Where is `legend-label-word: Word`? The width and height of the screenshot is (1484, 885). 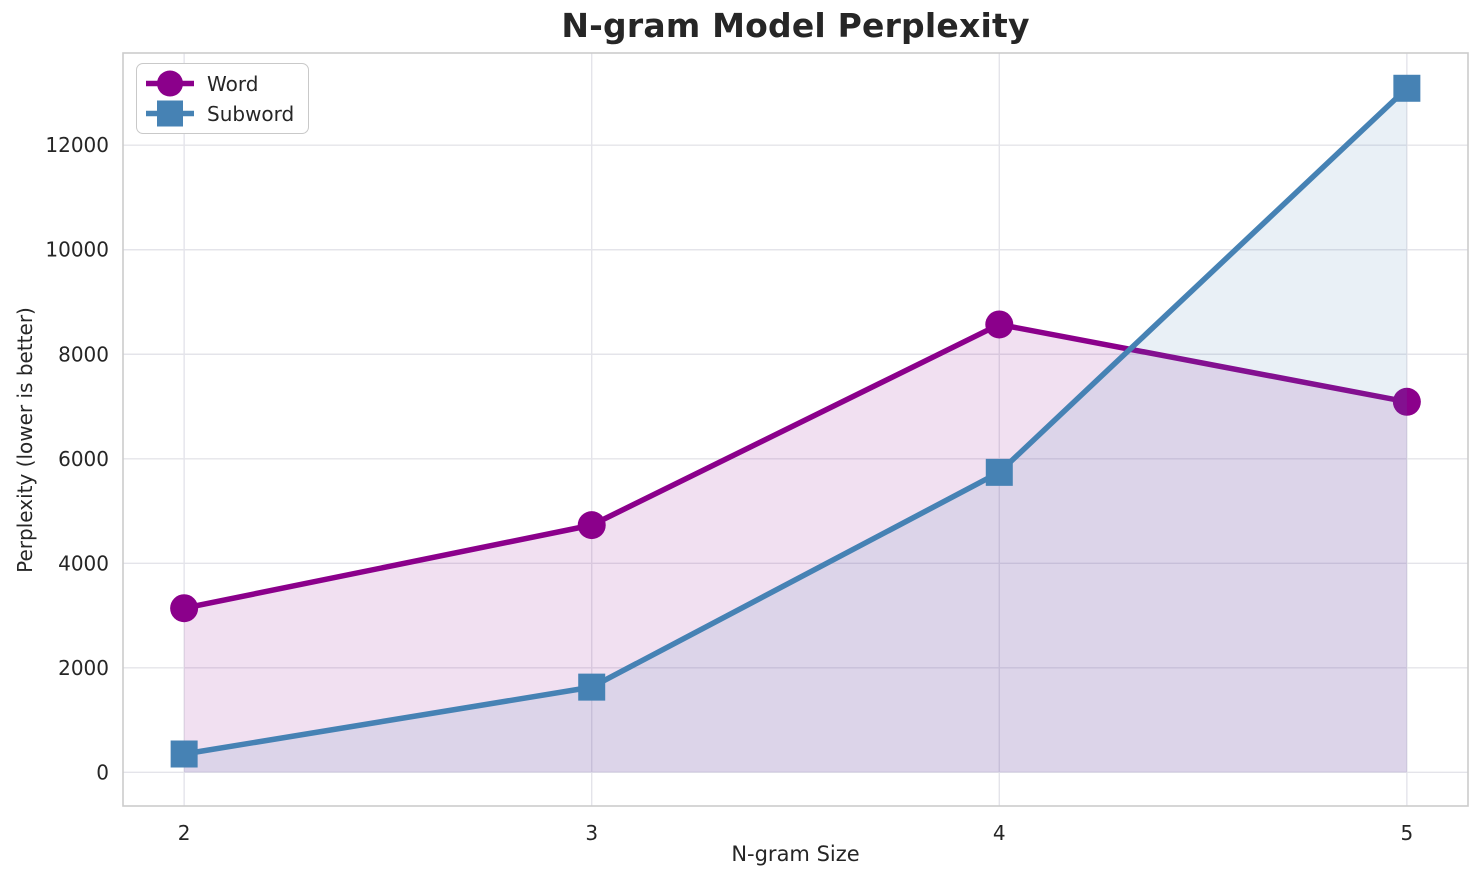
legend-label-word: Word is located at coordinates (233, 83).